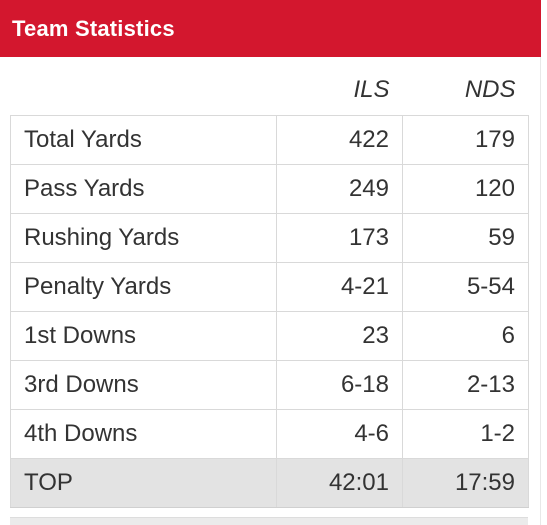  I want to click on nds-value: 5-54, so click(465, 287).